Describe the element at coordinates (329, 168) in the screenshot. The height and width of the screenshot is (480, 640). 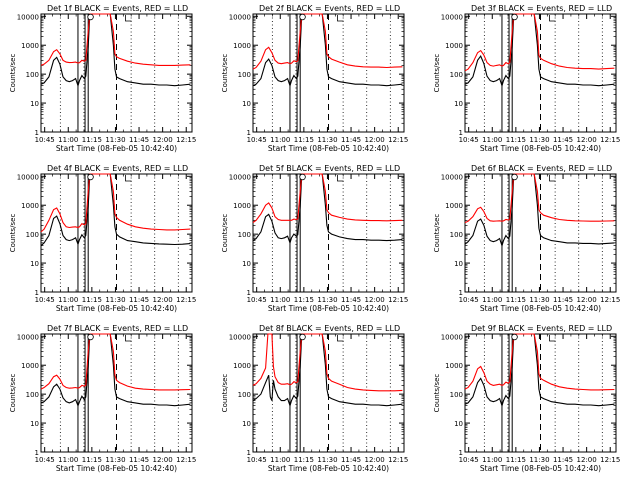
I see `panel-title: Det 5f BLACK = Events, RED = LLD` at that location.